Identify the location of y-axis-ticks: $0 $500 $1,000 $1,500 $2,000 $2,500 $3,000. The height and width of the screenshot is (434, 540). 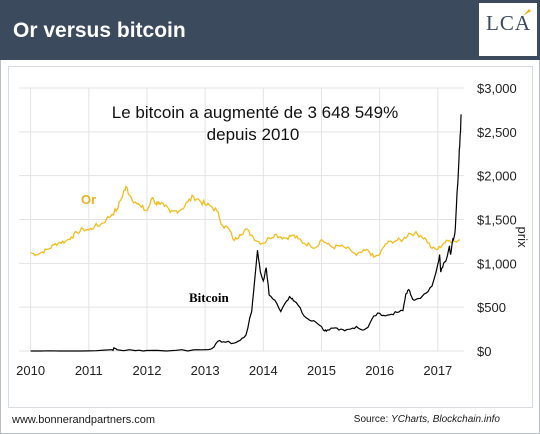
(497, 220).